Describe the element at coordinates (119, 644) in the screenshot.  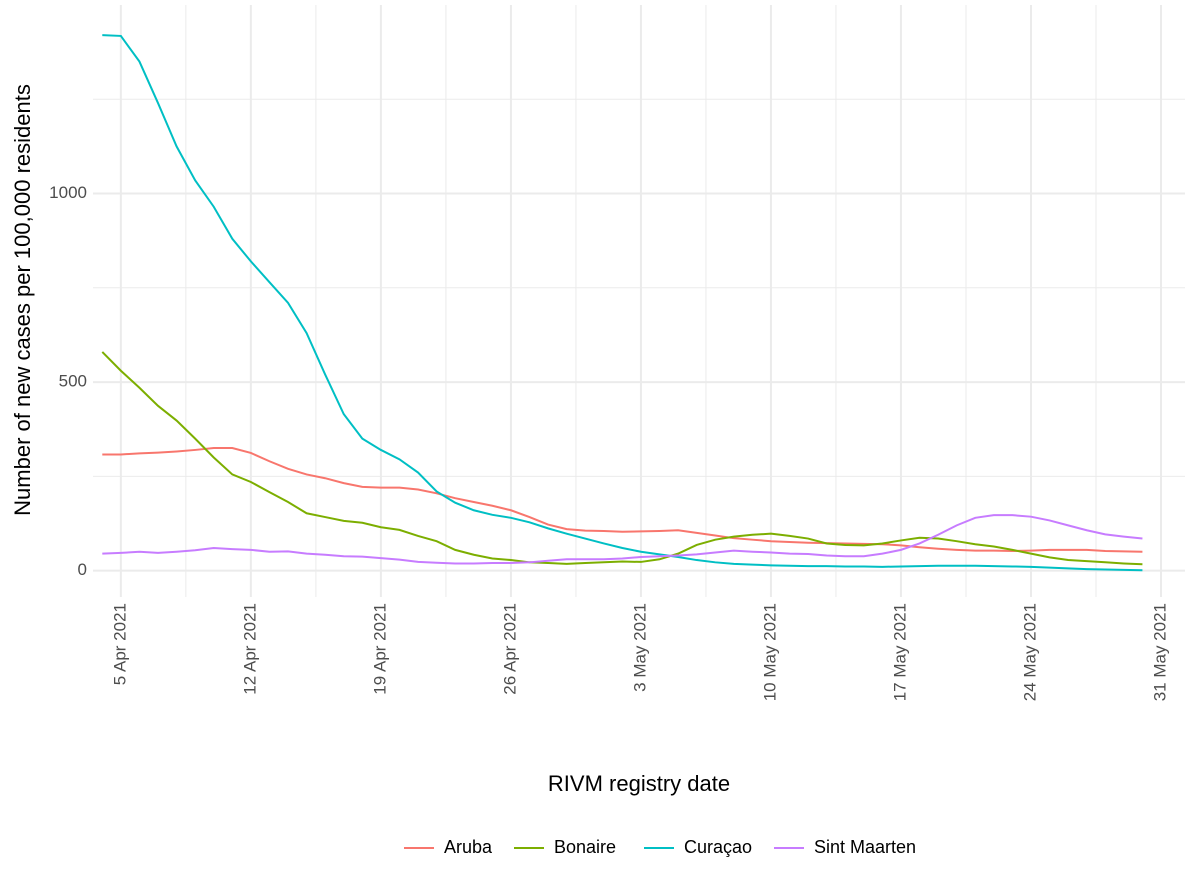
I see `x-tick-label: 5 Apr 2021` at that location.